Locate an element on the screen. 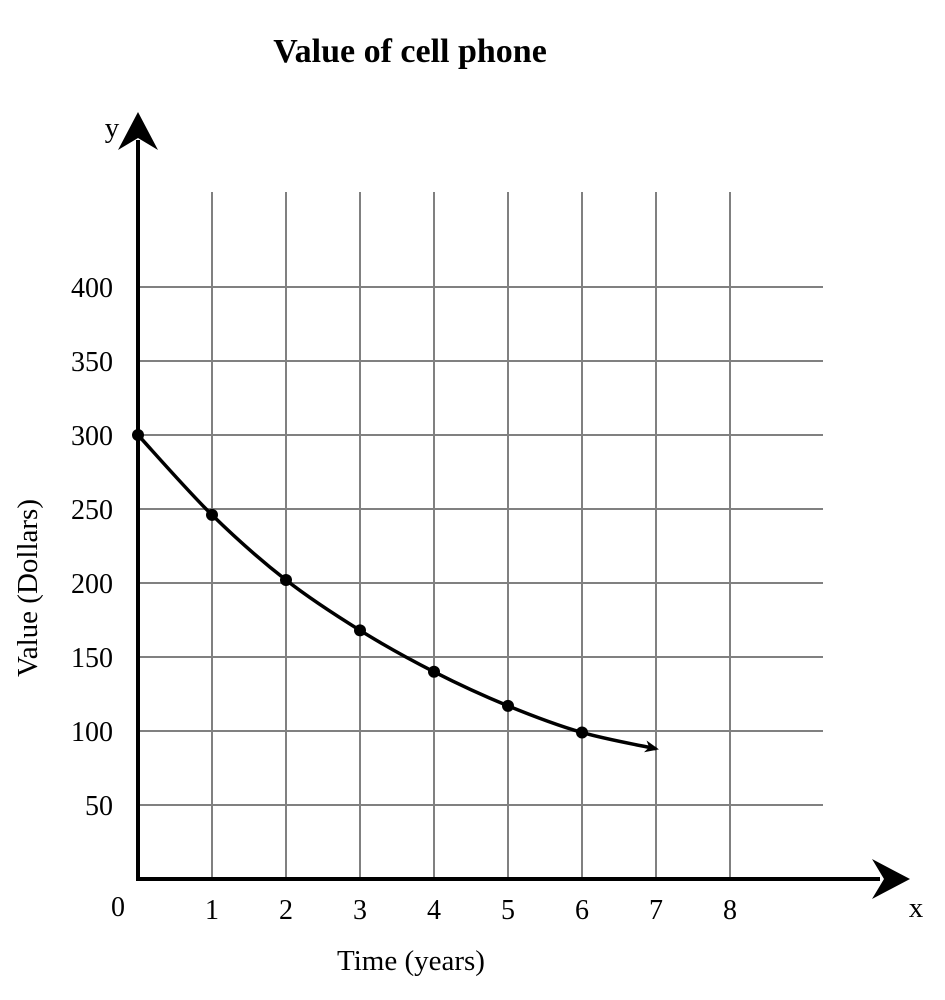  x-axis-label: Time (years) is located at coordinates (411, 961).